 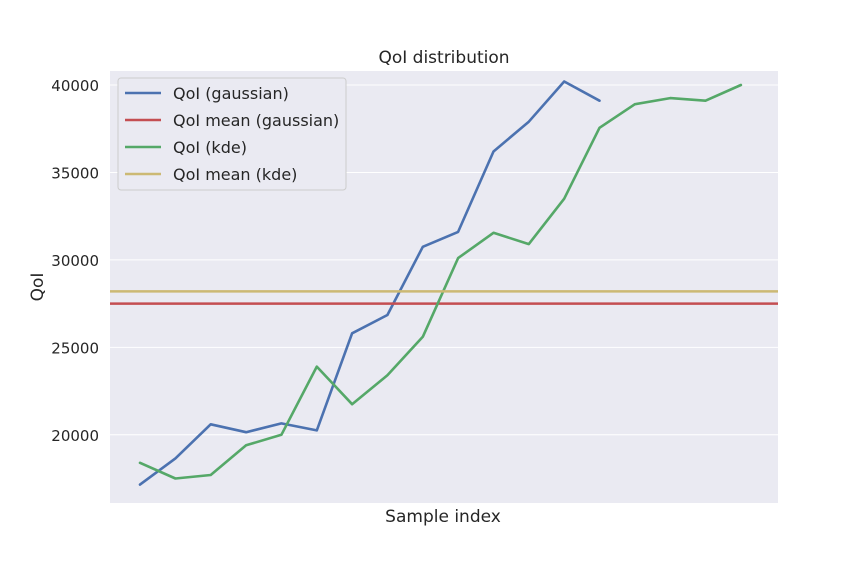 I want to click on legend-label: QoI (gaussian), so click(x=231, y=93).